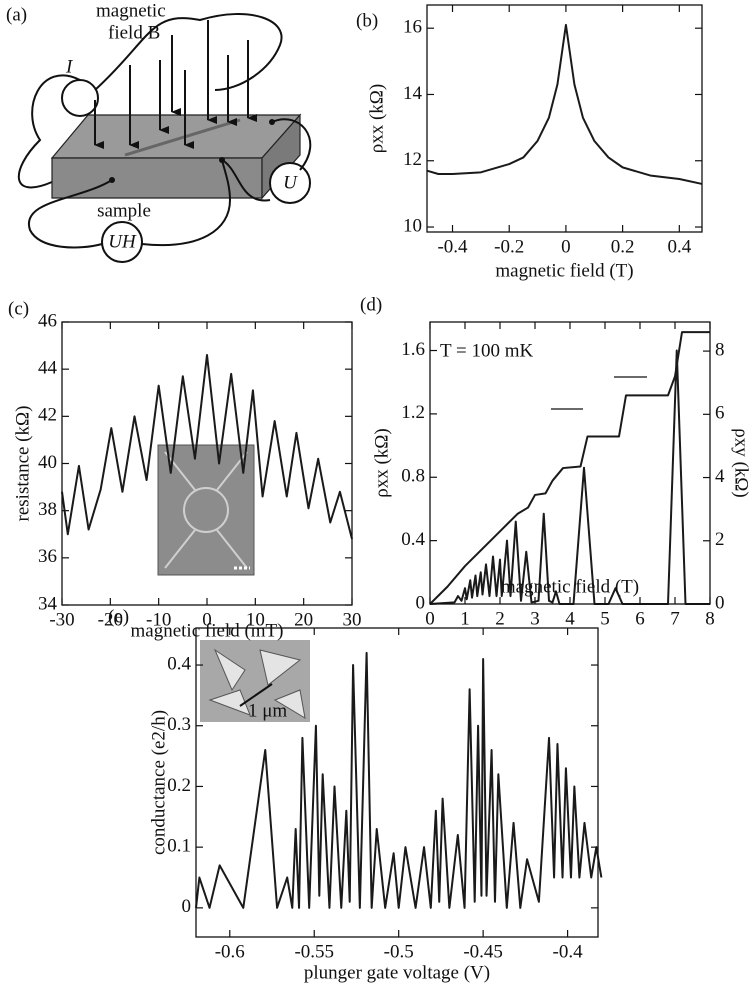  What do you see at coordinates (80, 98) in the screenshot?
I see `current-source` at bounding box center [80, 98].